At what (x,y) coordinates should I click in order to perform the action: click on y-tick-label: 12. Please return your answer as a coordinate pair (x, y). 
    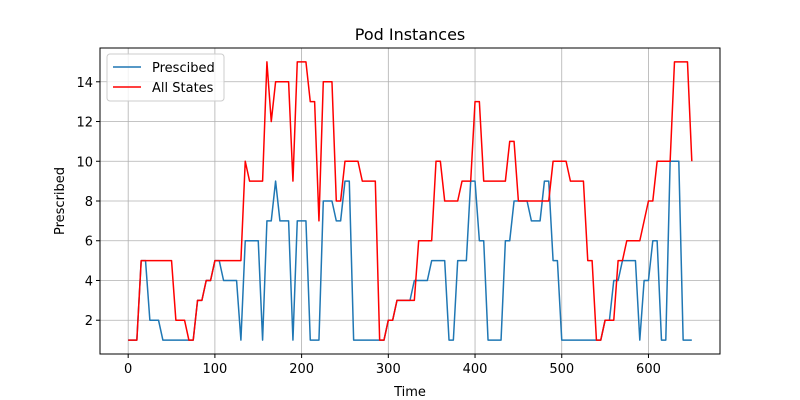
    Looking at the image, I should click on (84, 123).